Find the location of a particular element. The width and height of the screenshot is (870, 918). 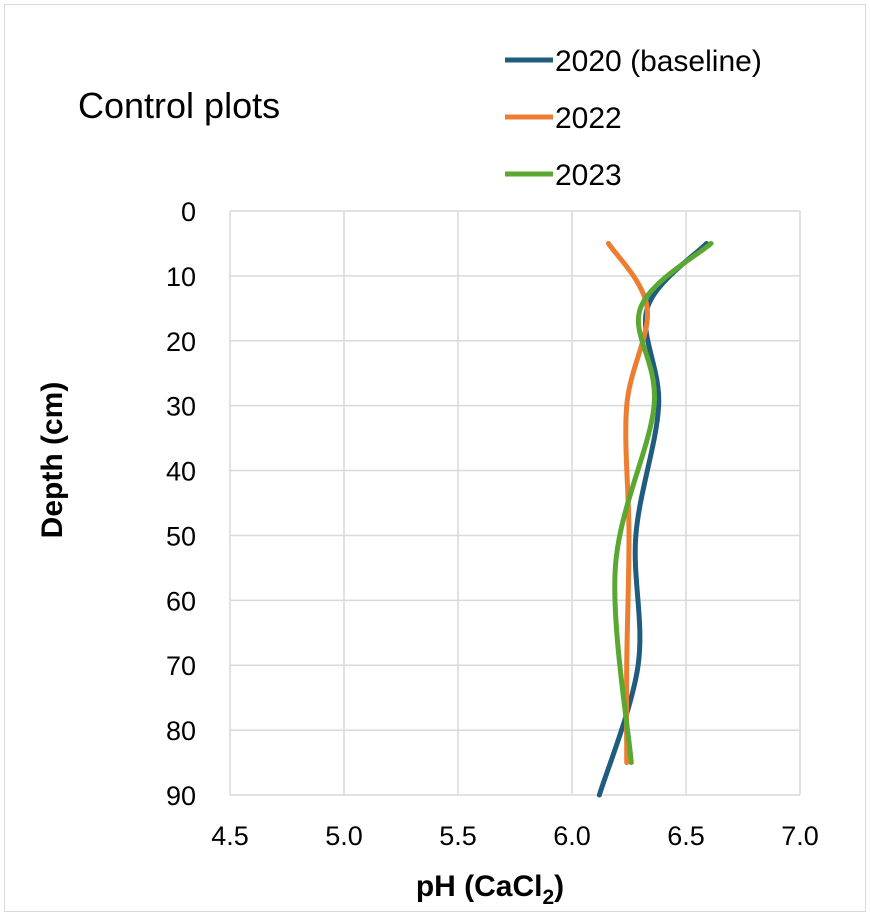

y-tick-label: 70 is located at coordinates (181, 666).